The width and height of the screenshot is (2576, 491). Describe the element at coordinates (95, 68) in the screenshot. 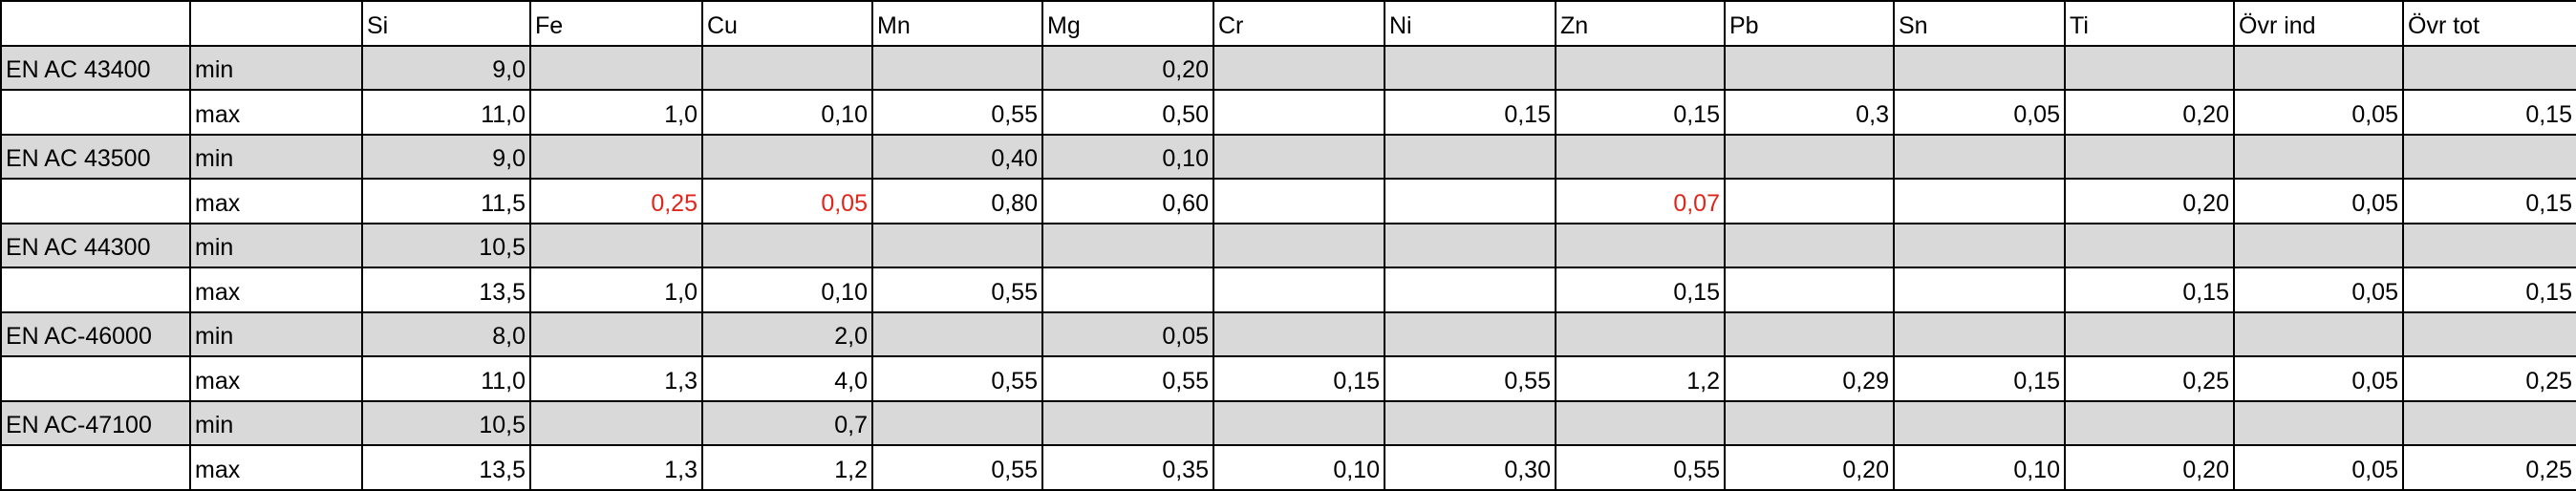

I see `label-cell: EN AC 43400` at that location.